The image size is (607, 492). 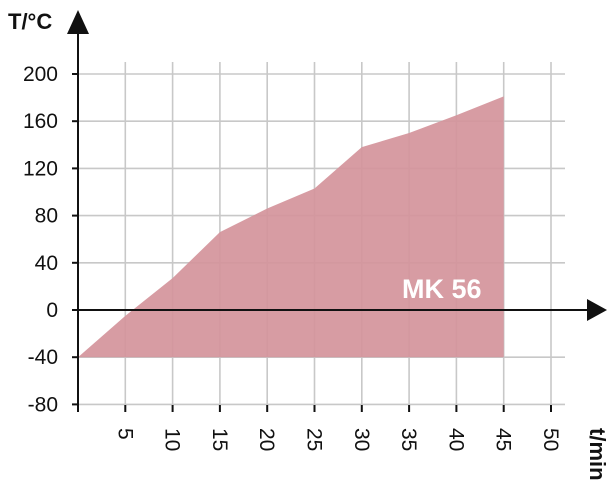 What do you see at coordinates (46, 216) in the screenshot?
I see `y-tick-label: 80` at bounding box center [46, 216].